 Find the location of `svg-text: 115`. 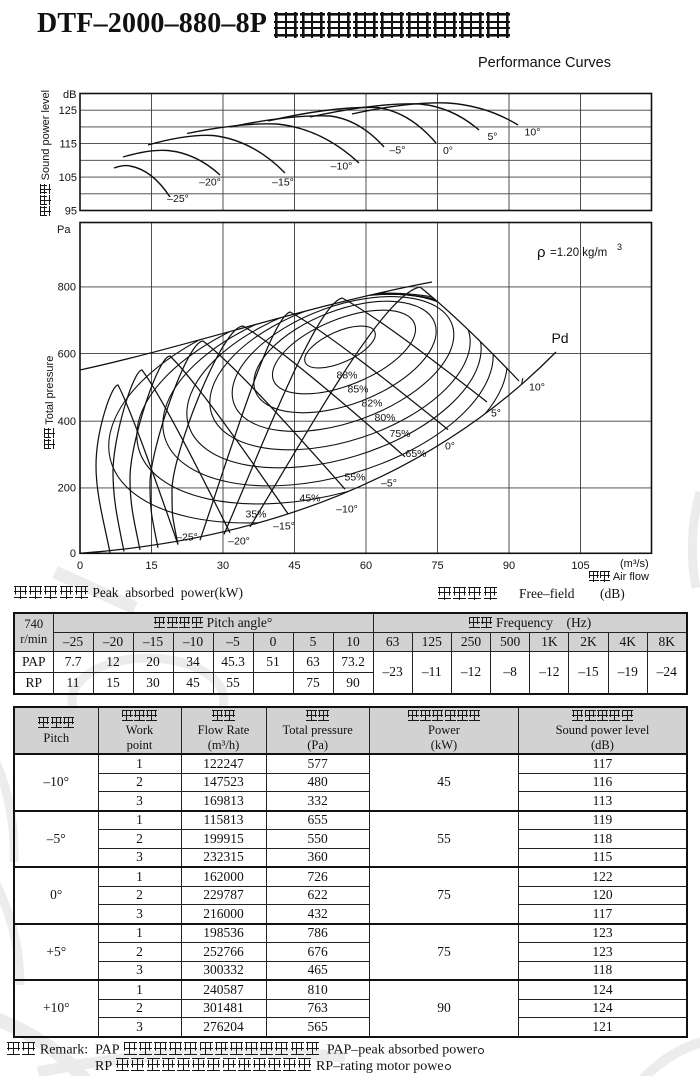

svg-text: 115 is located at coordinates (68, 144).